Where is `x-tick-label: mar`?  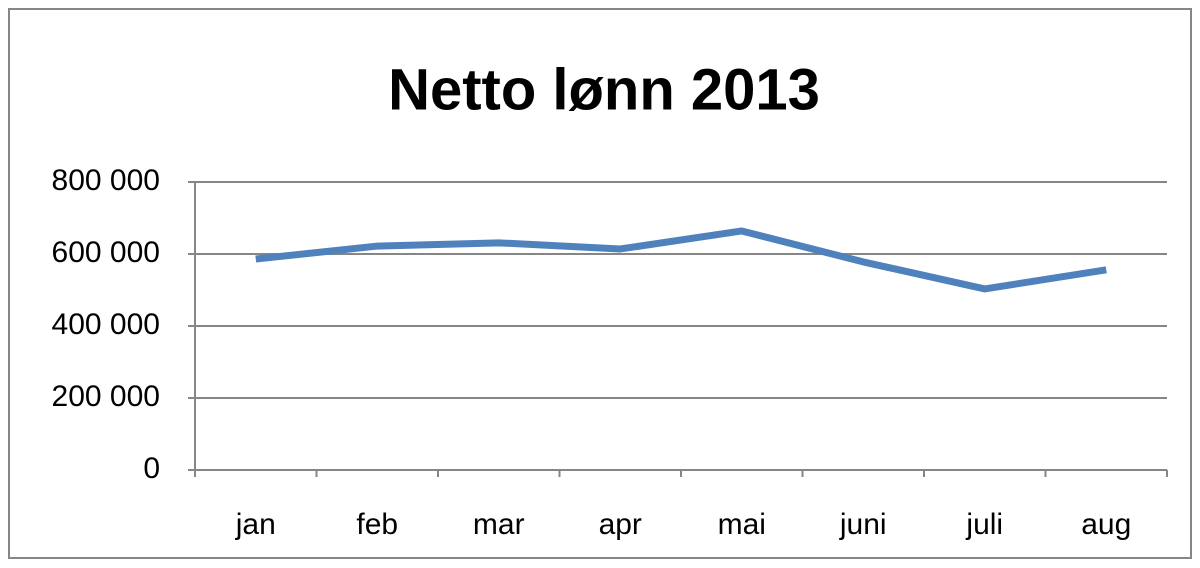 x-tick-label: mar is located at coordinates (499, 524).